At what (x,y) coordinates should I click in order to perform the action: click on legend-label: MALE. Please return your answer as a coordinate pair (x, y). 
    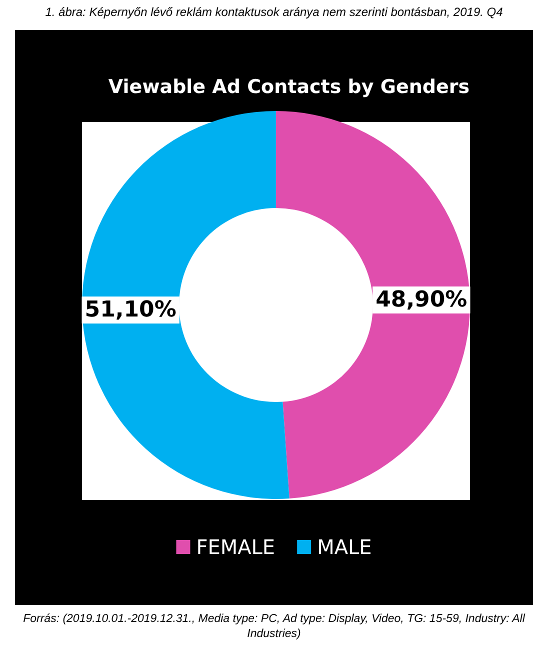
    Looking at the image, I should click on (344, 547).